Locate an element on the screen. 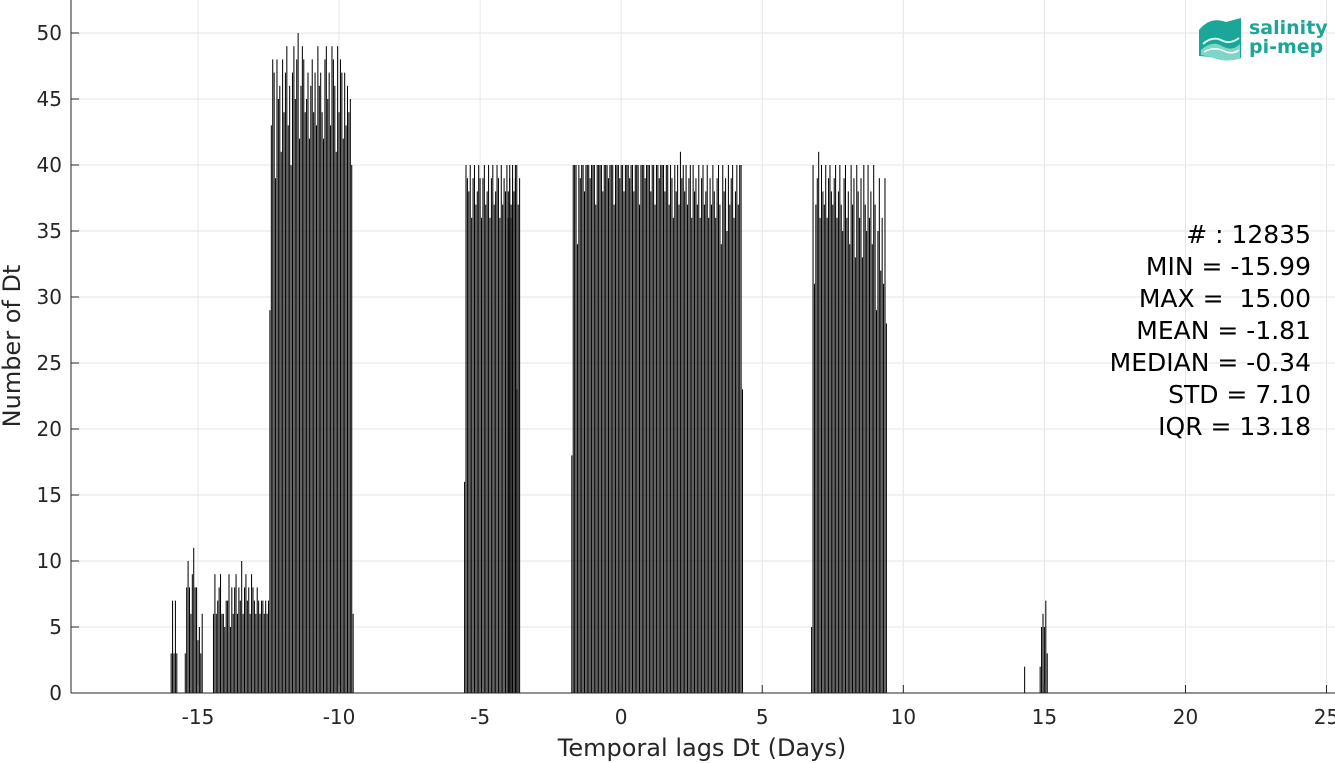 The image size is (1335, 763). stats-iqr: IQR = 13.18 is located at coordinates (1234, 426).